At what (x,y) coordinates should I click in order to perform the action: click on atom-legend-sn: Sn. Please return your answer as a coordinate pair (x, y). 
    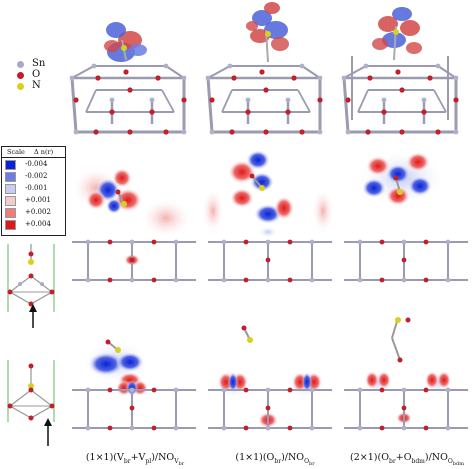
    Looking at the image, I should click on (24, 64).